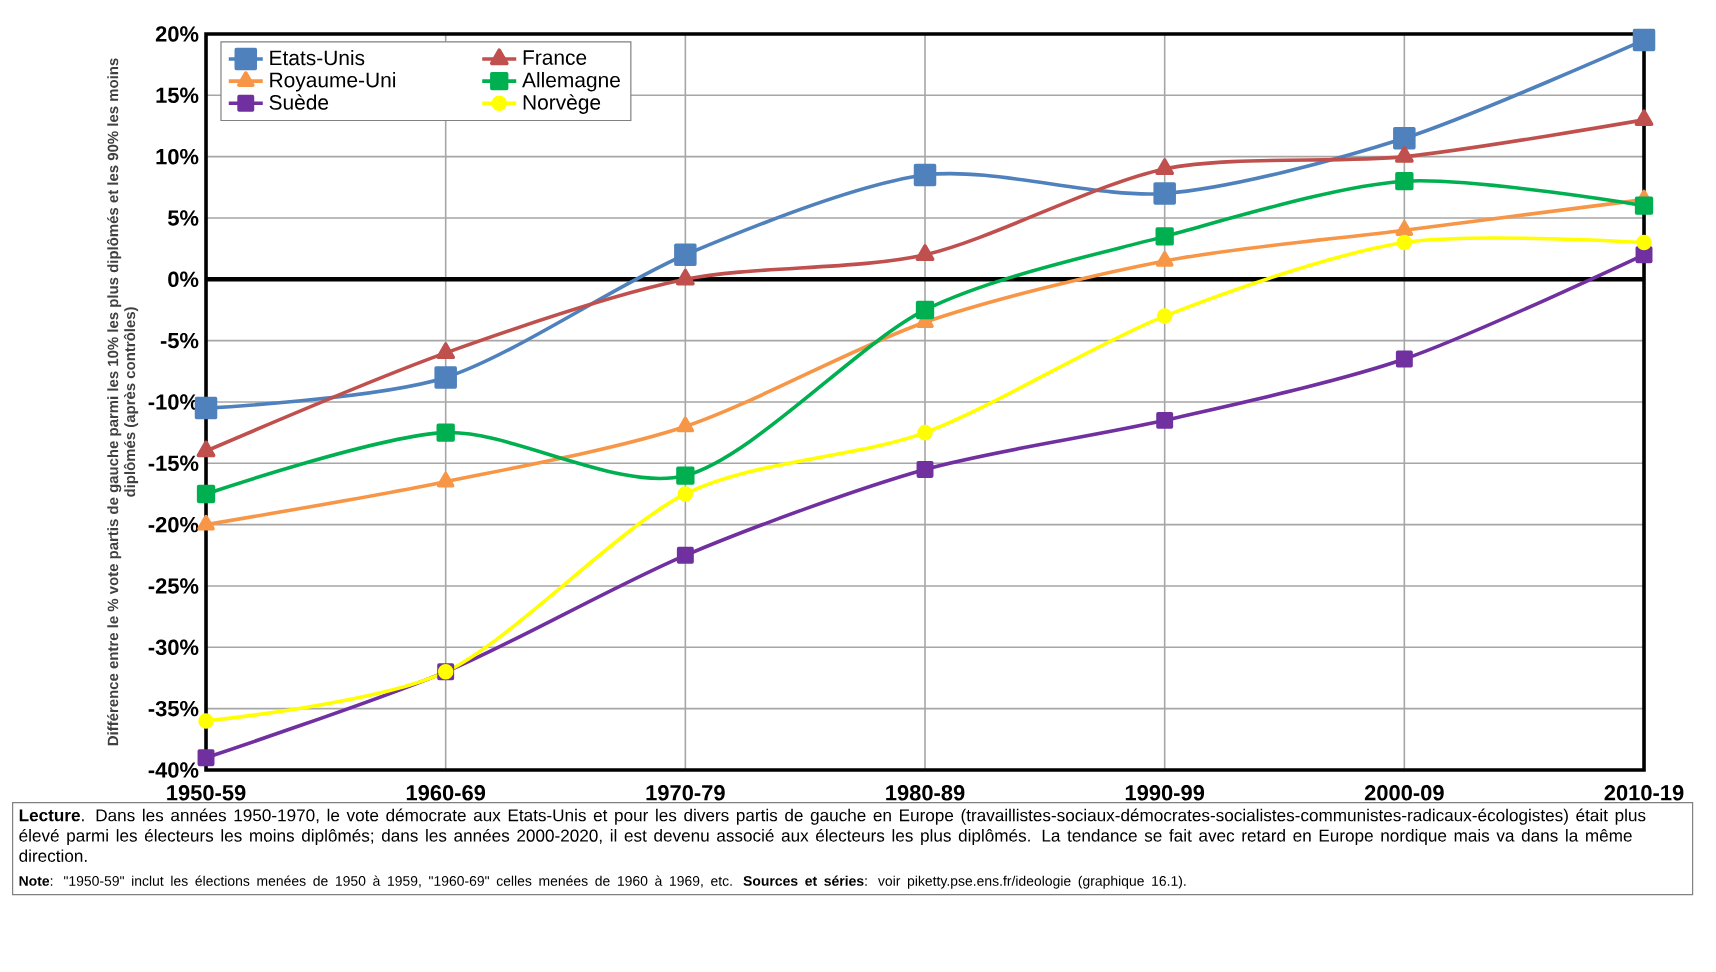 This screenshot has height=972, width=1716. I want to click on y-tick-label: 10%, so click(177, 156).